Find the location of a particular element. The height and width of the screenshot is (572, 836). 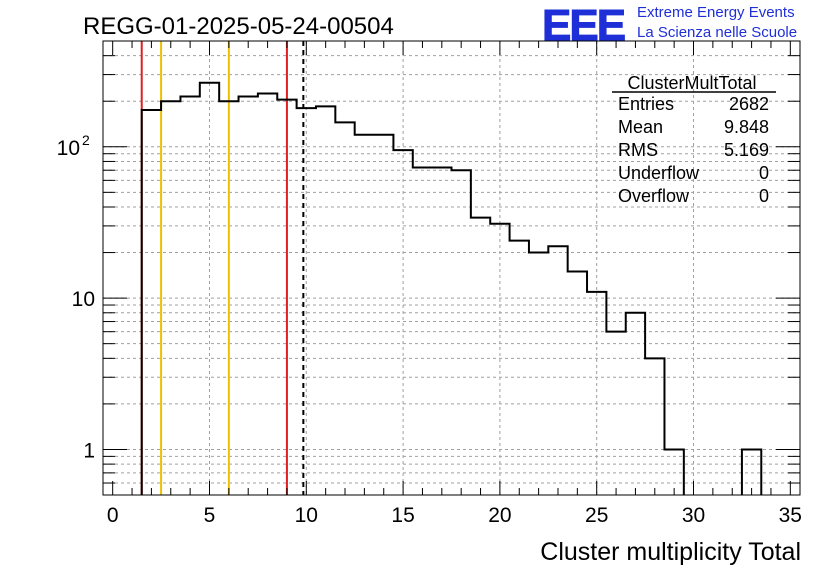

x-tick-label: 0 is located at coordinates (113, 515).